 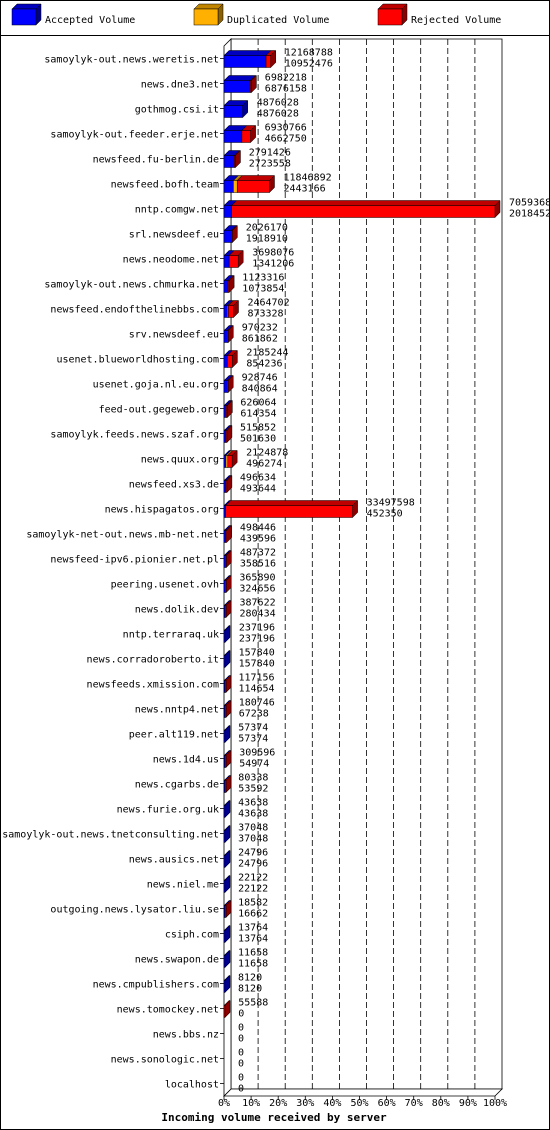 What do you see at coordinates (385, 514) in the screenshot?
I see `accepted-value-label: 452350` at bounding box center [385, 514].